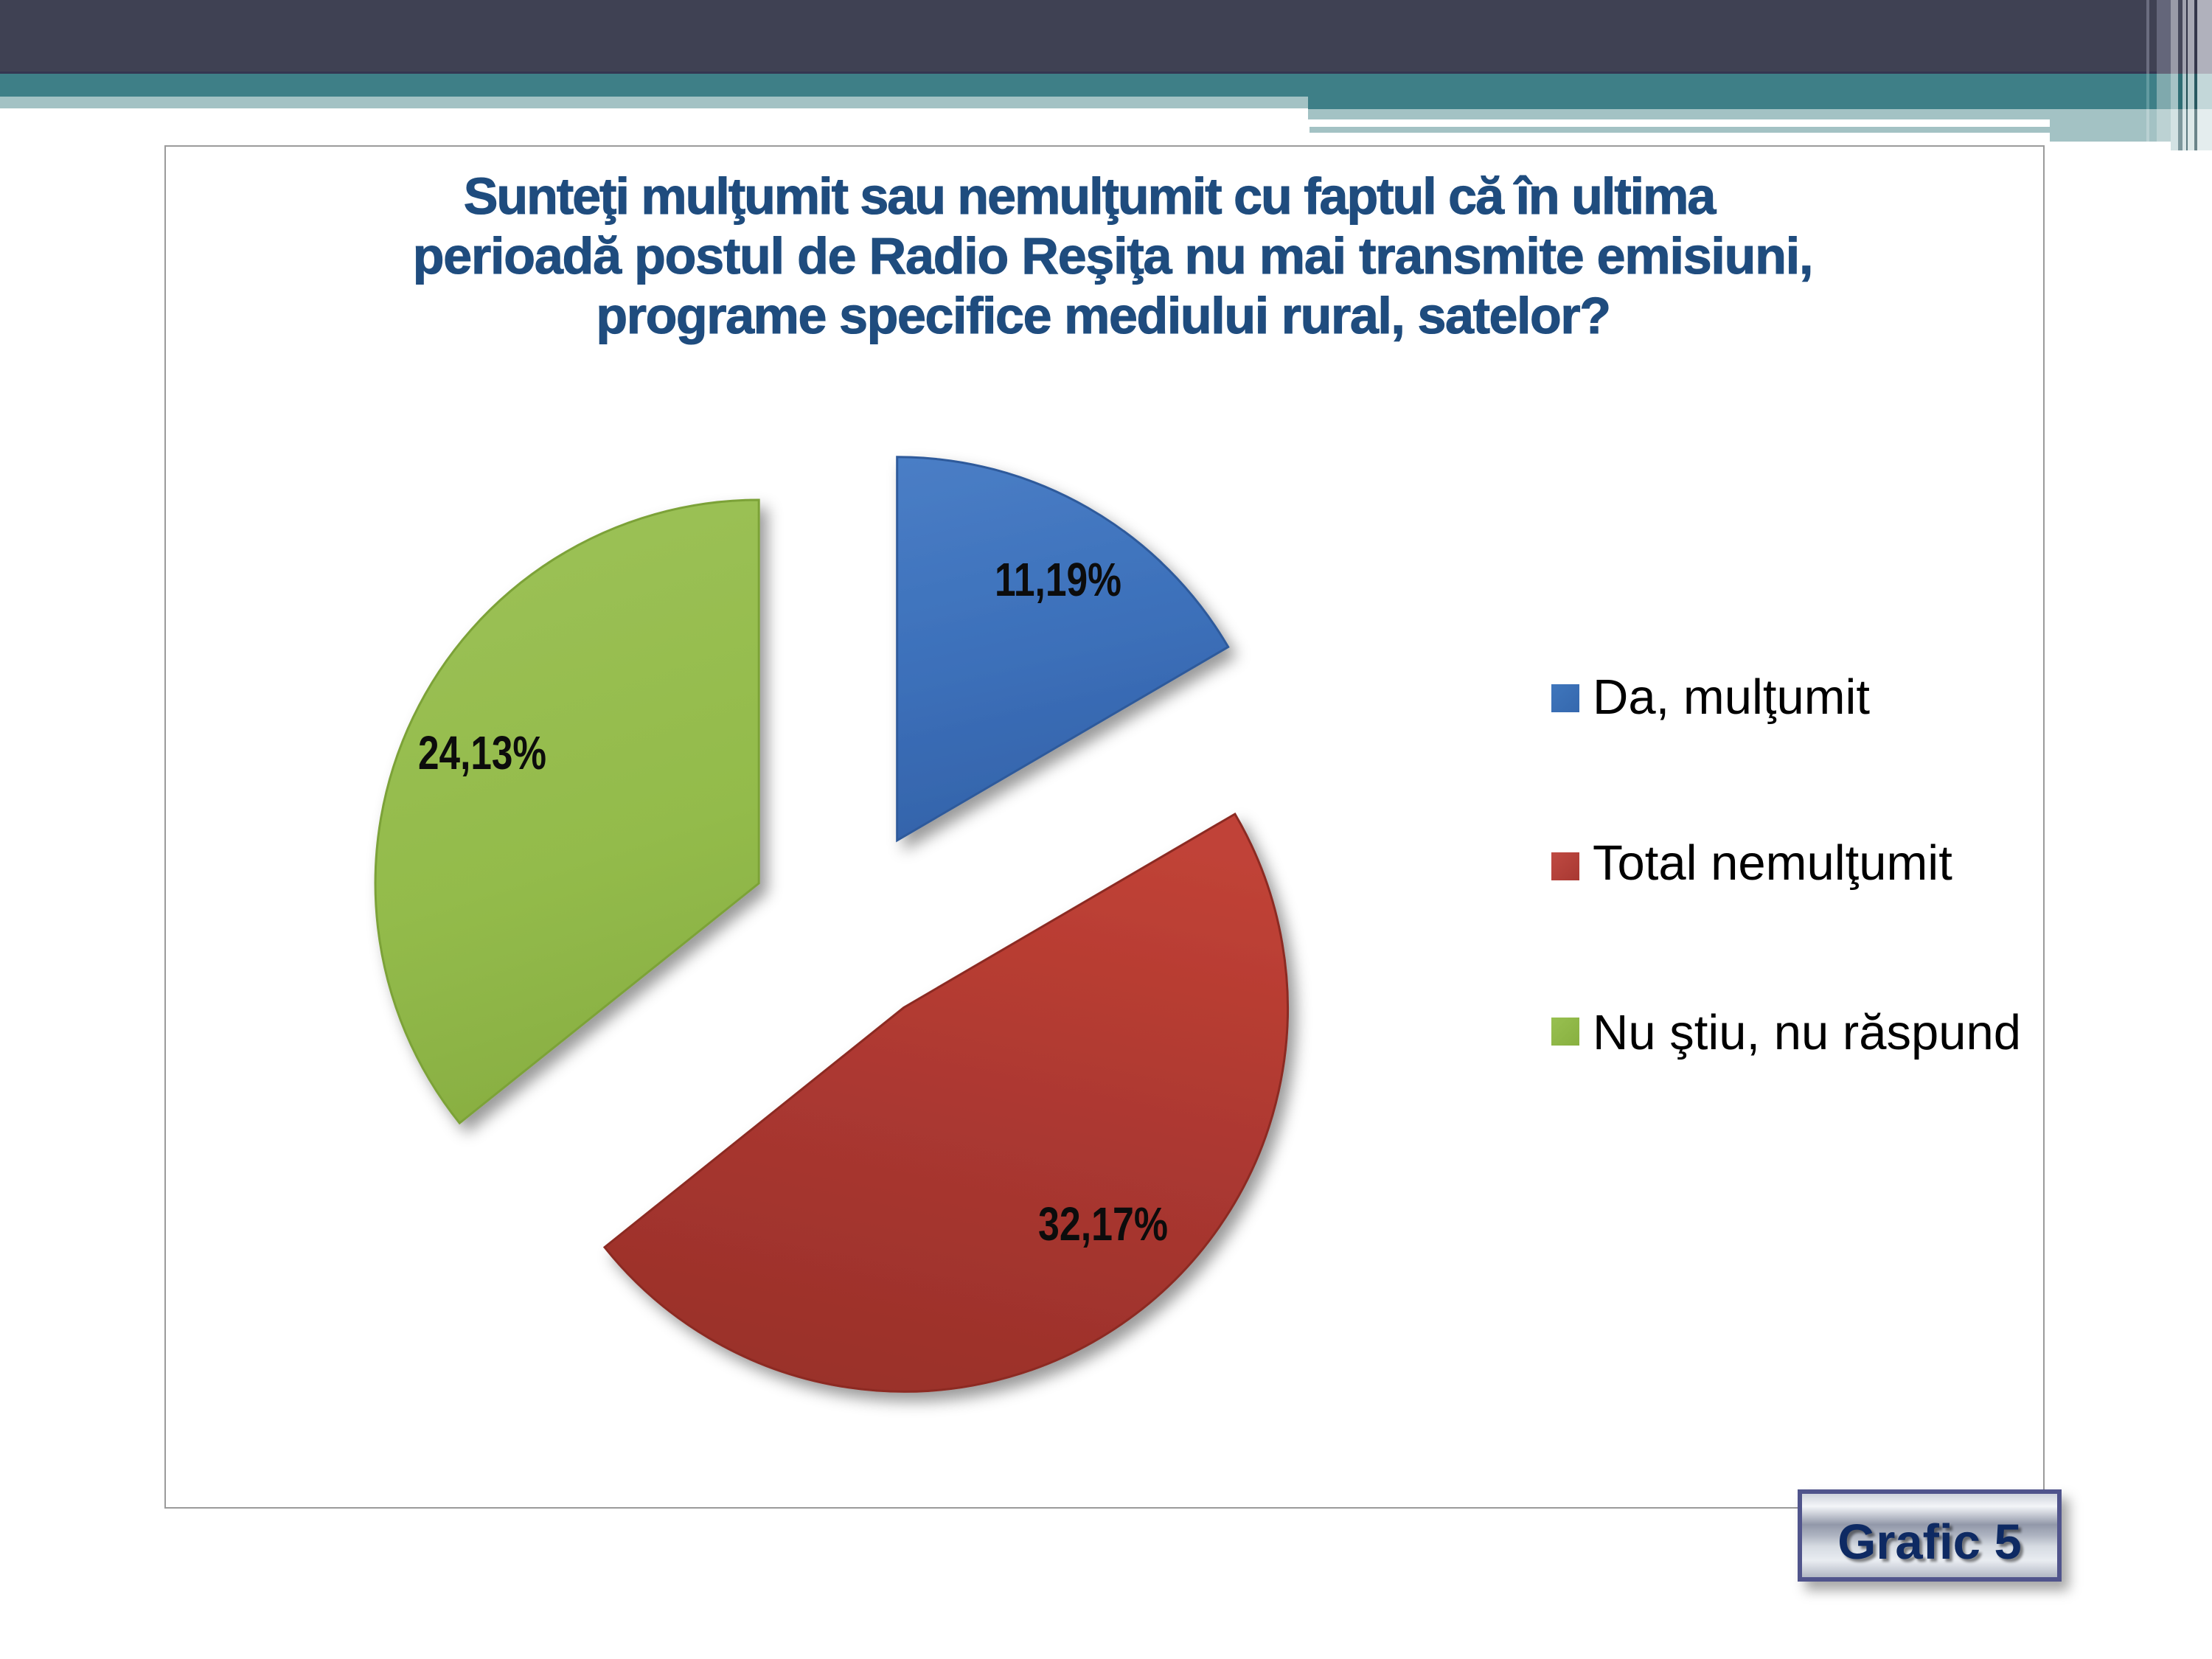  I want to click on svg-text: 11,19%, so click(1058, 579).